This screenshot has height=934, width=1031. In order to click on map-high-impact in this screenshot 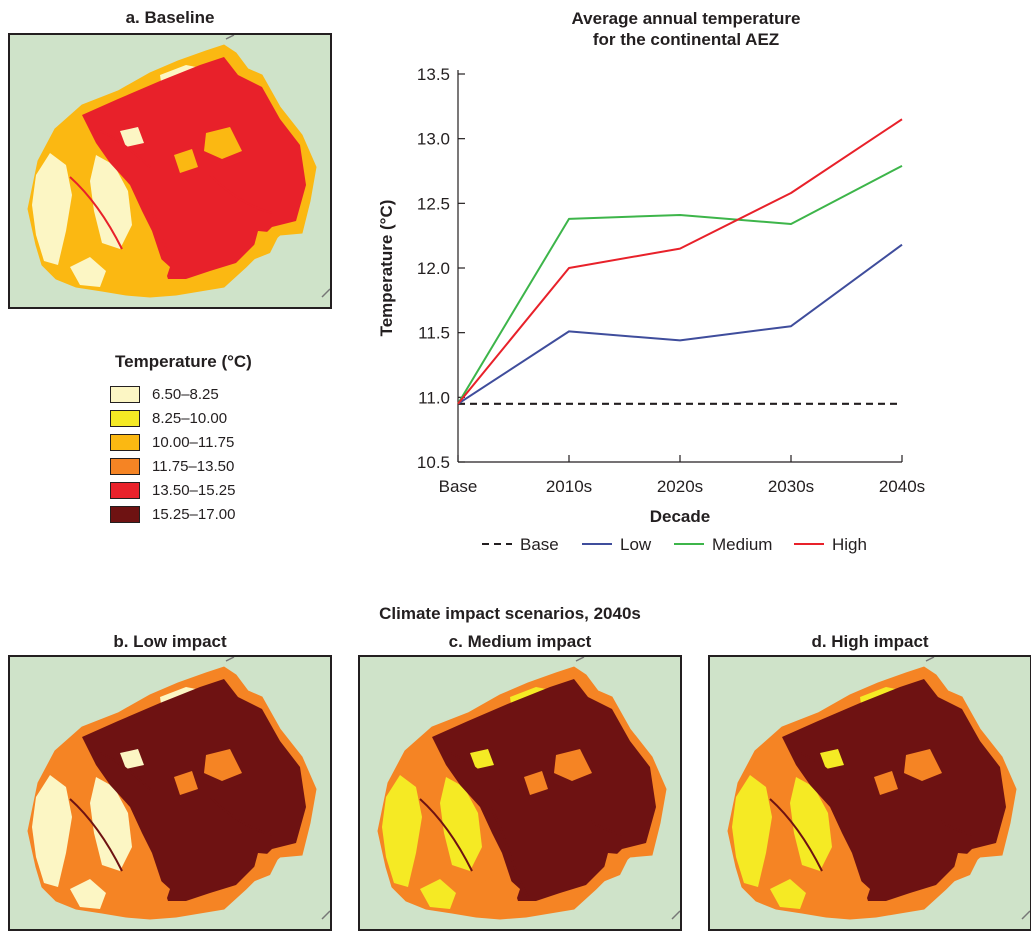, I will do `click(869, 793)`.